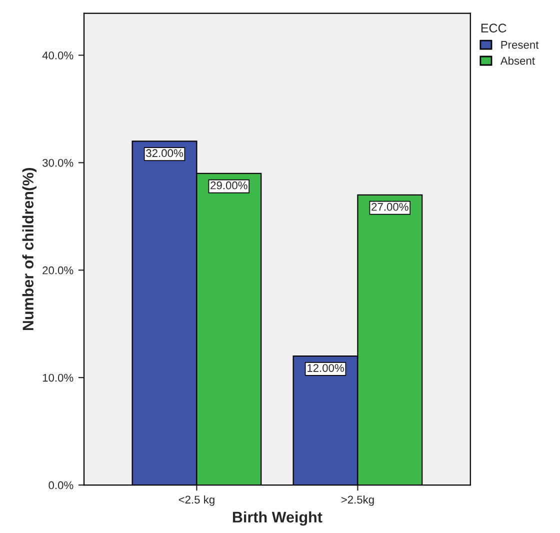 The image size is (560, 533). What do you see at coordinates (61, 485) in the screenshot?
I see `y-tick-label: 0.0%` at bounding box center [61, 485].